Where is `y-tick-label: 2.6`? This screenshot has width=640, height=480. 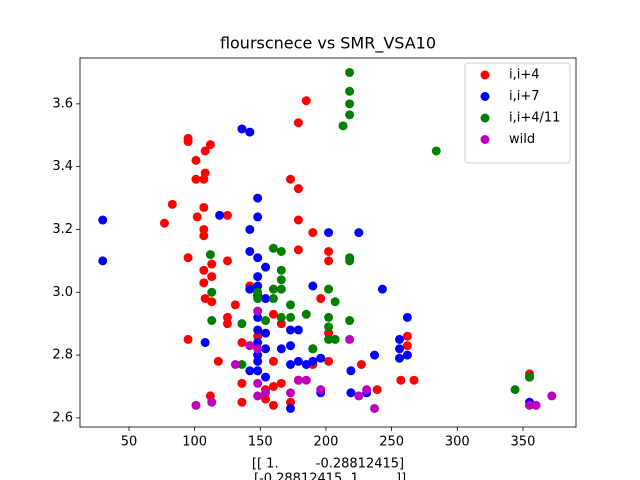 y-tick-label: 2.6 is located at coordinates (62, 417).